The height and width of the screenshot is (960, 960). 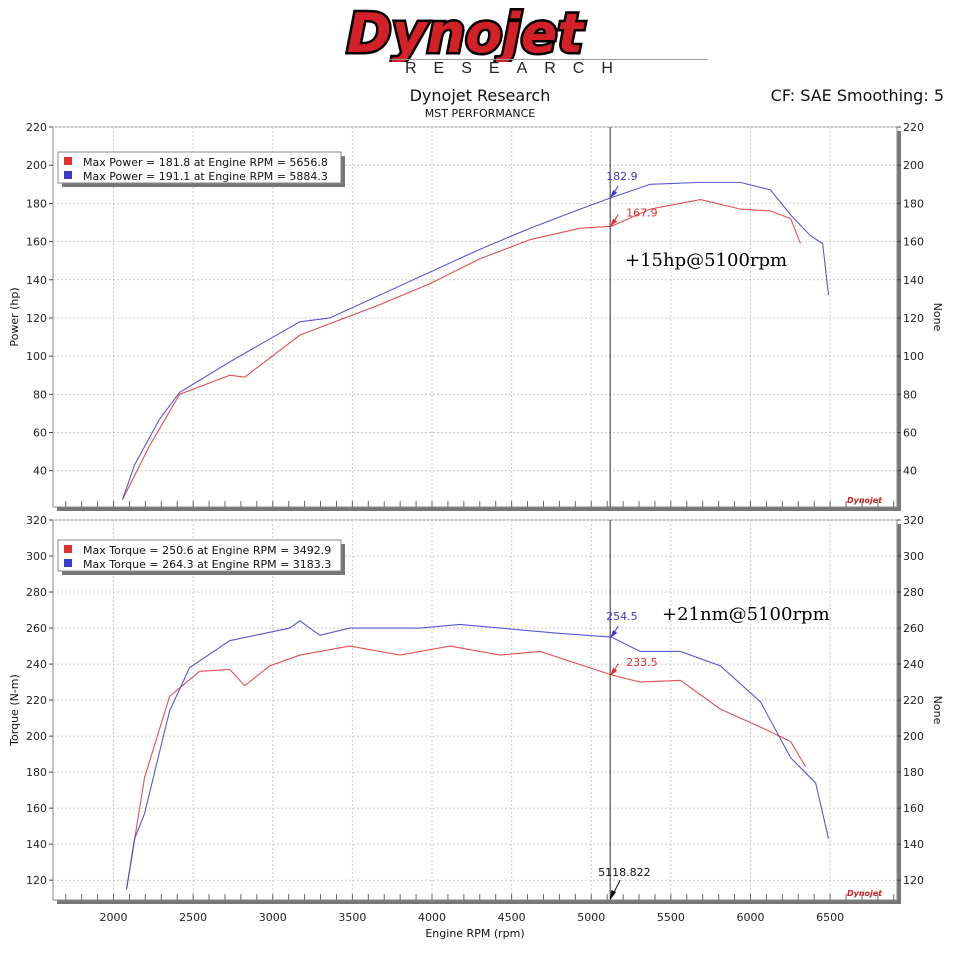 I want to click on y-tick-label: 100, so click(x=36, y=356).